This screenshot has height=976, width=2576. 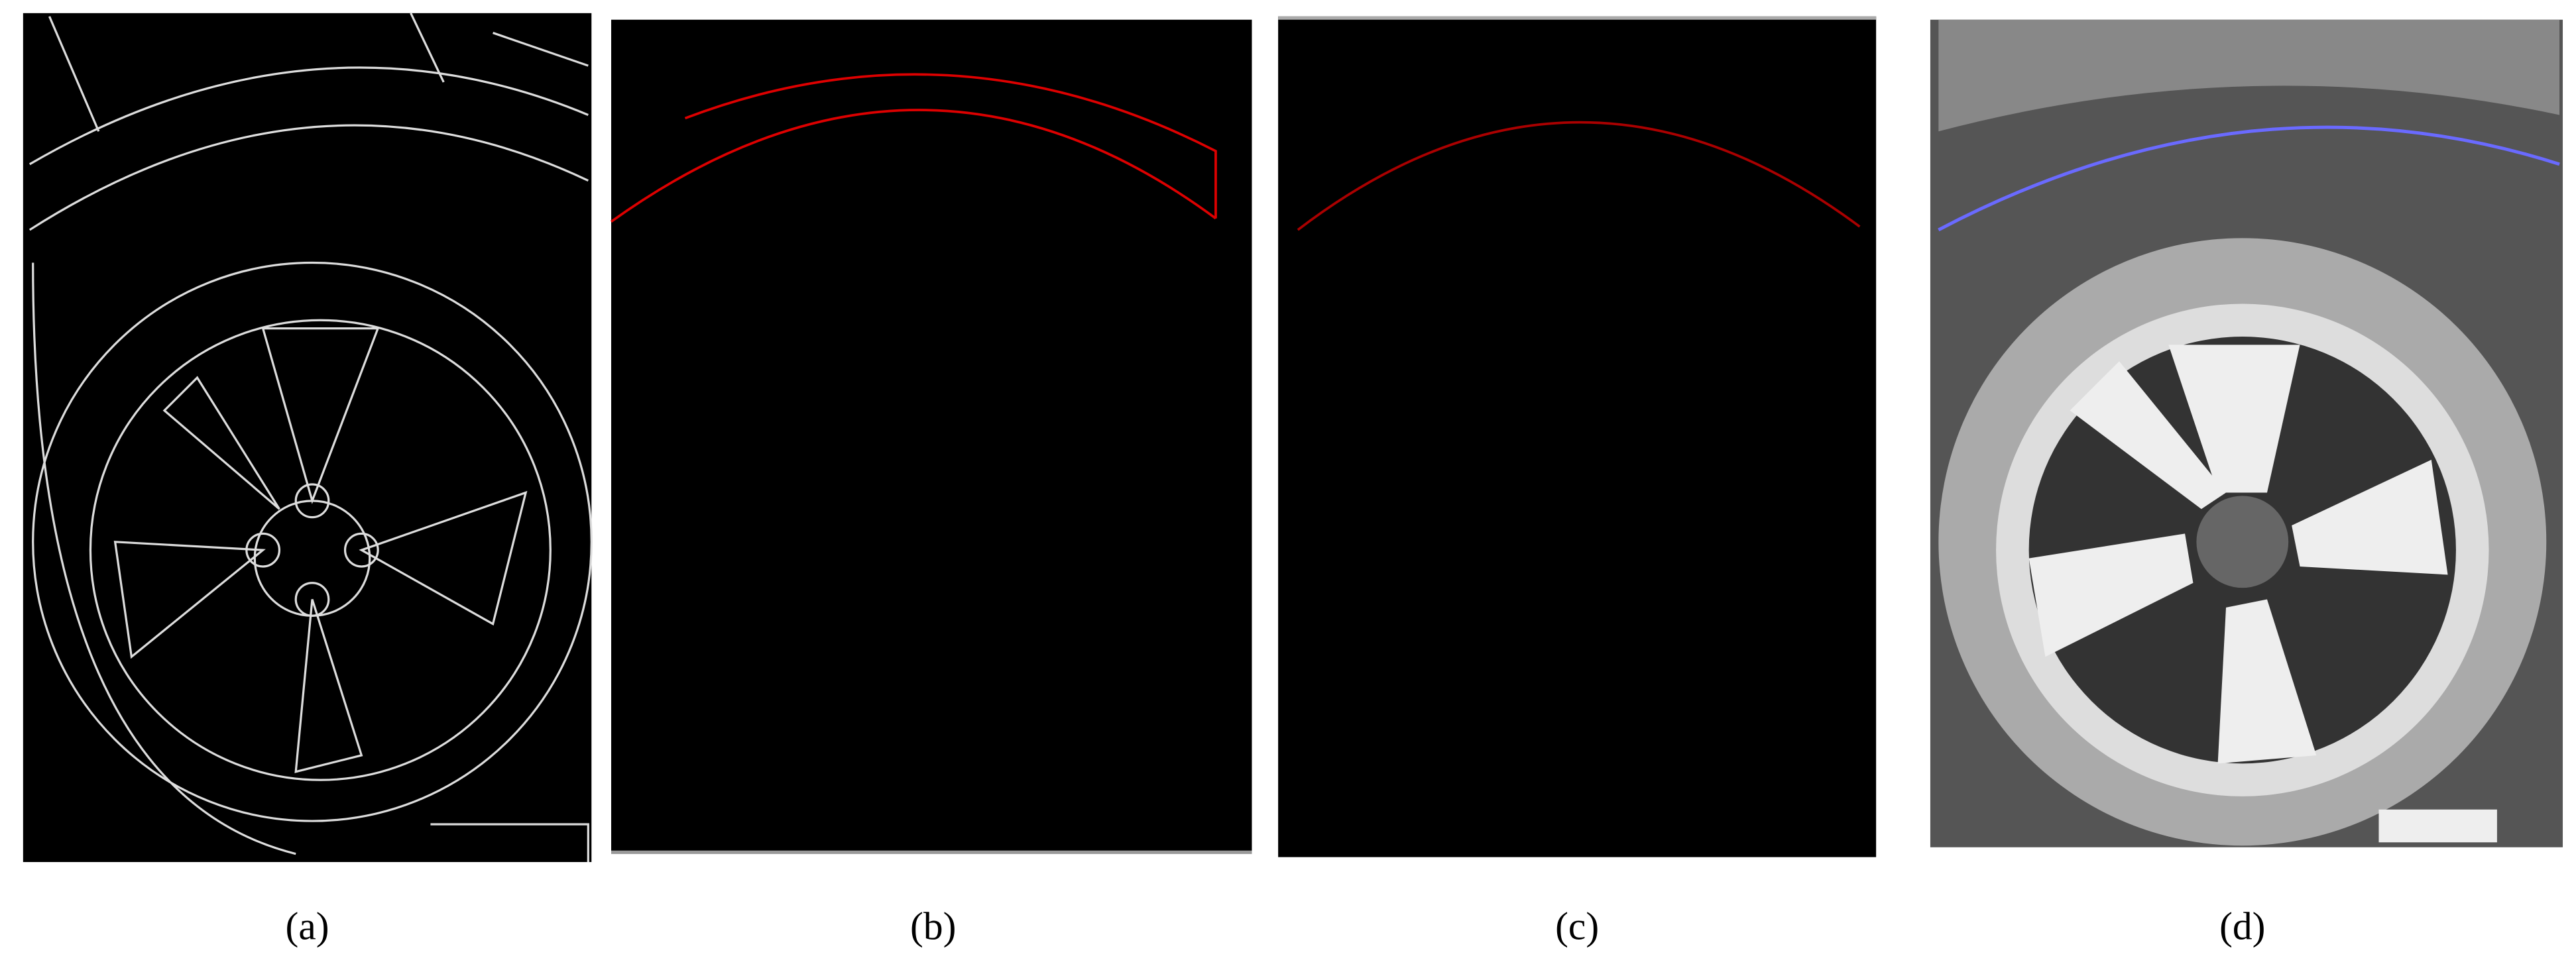 I want to click on panel-label: (d), so click(x=2242, y=926).